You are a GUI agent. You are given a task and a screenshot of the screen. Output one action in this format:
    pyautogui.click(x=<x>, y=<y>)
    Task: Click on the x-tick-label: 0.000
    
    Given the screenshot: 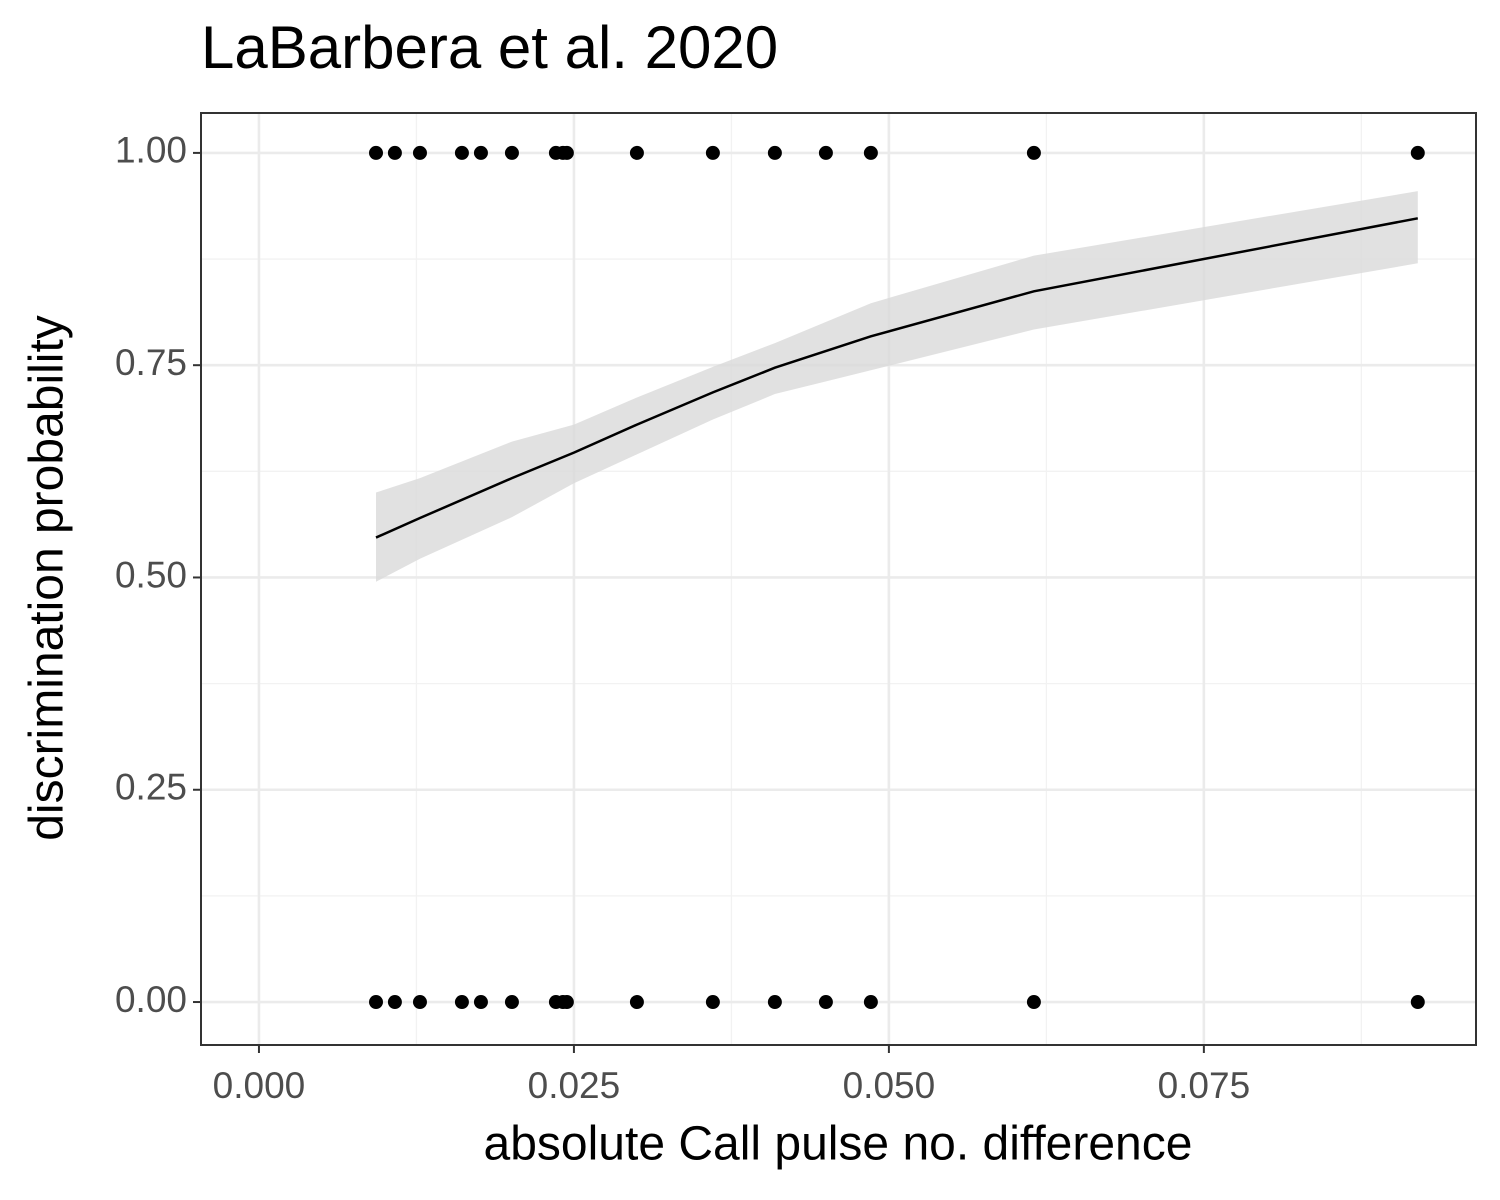 What is the action you would take?
    pyautogui.click(x=259, y=1085)
    